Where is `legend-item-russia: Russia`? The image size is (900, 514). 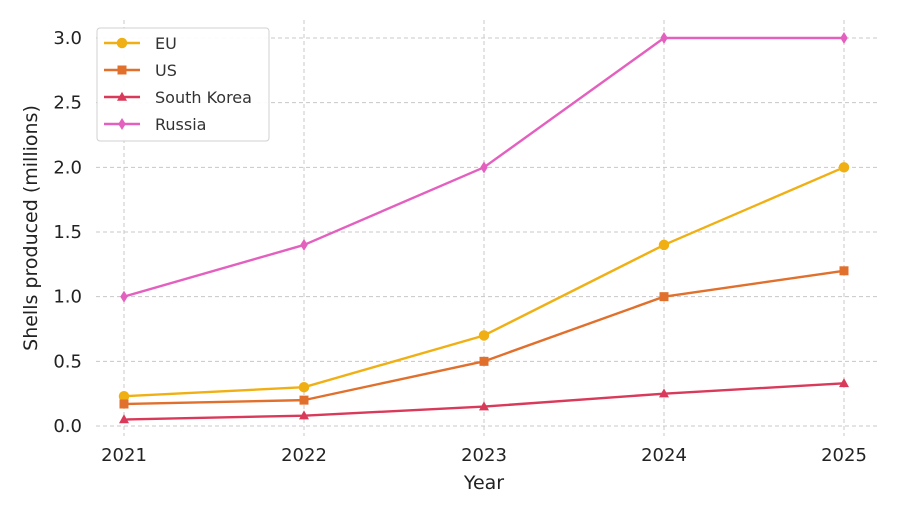
legend-item-russia: Russia is located at coordinates (155, 124).